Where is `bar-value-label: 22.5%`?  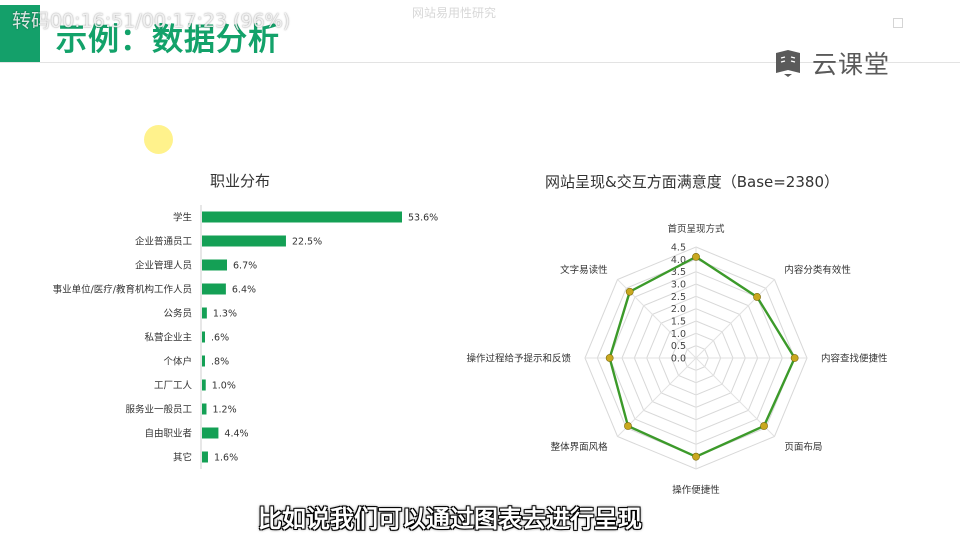
bar-value-label: 22.5% is located at coordinates (307, 242).